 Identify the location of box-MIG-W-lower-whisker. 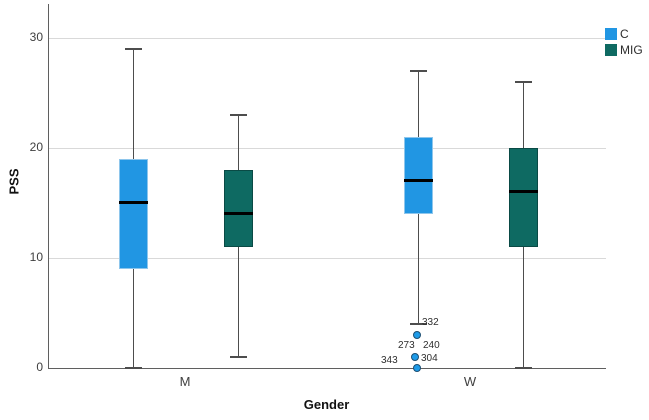
(524, 307).